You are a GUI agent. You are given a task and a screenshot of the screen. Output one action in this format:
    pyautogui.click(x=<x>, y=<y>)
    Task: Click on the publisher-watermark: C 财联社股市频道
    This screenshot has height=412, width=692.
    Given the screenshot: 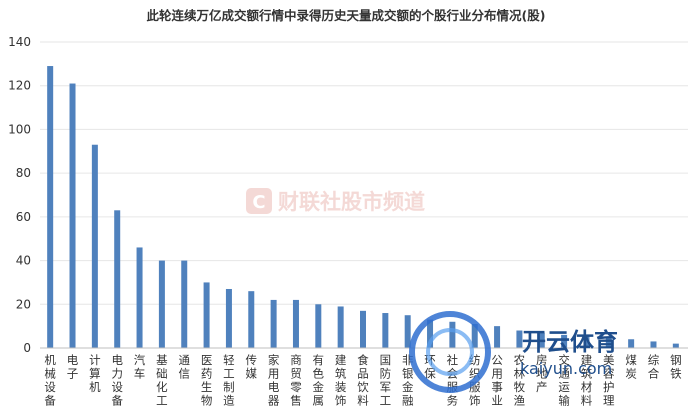 What is the action you would take?
    pyautogui.click(x=335, y=201)
    